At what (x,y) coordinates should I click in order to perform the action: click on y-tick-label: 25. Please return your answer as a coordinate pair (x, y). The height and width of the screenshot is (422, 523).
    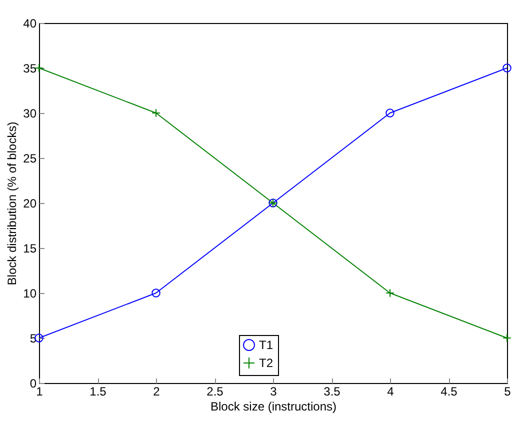
    Looking at the image, I should click on (30, 159).